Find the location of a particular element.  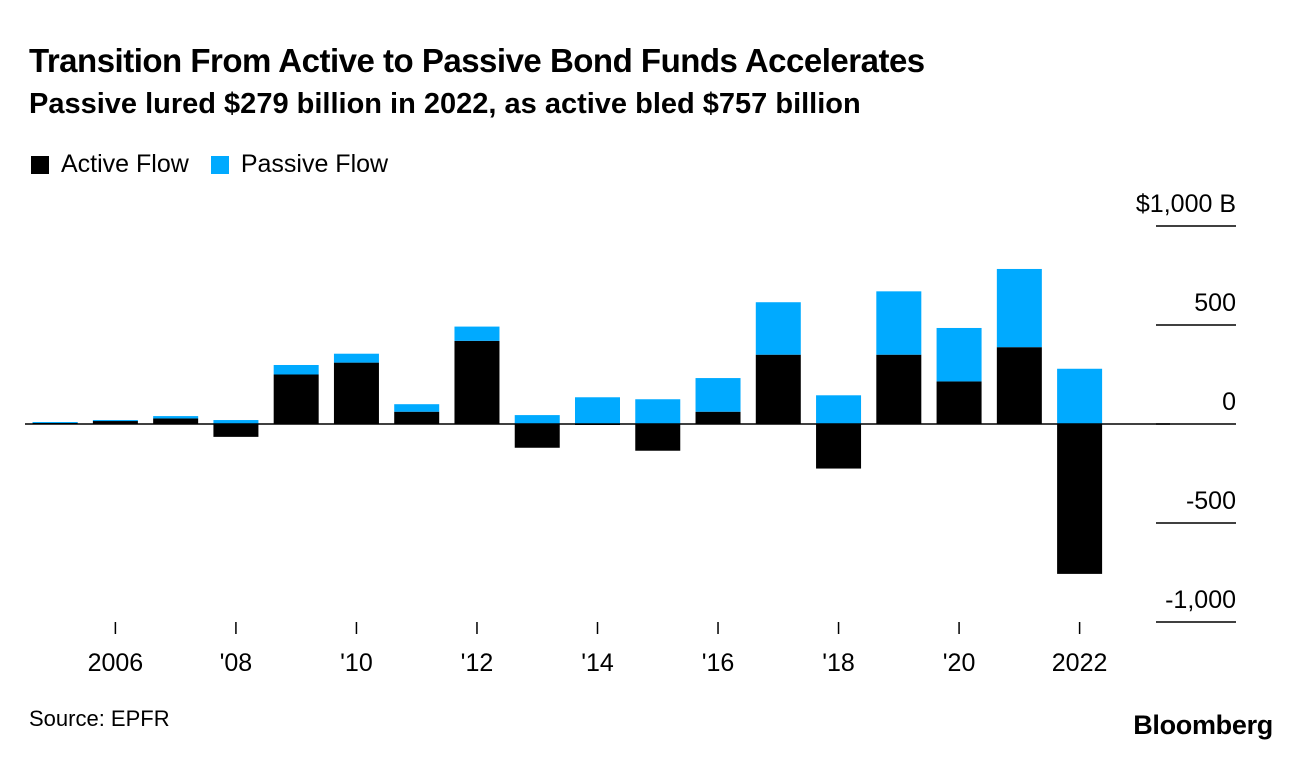

x-tick-label: '18 is located at coordinates (838, 663).